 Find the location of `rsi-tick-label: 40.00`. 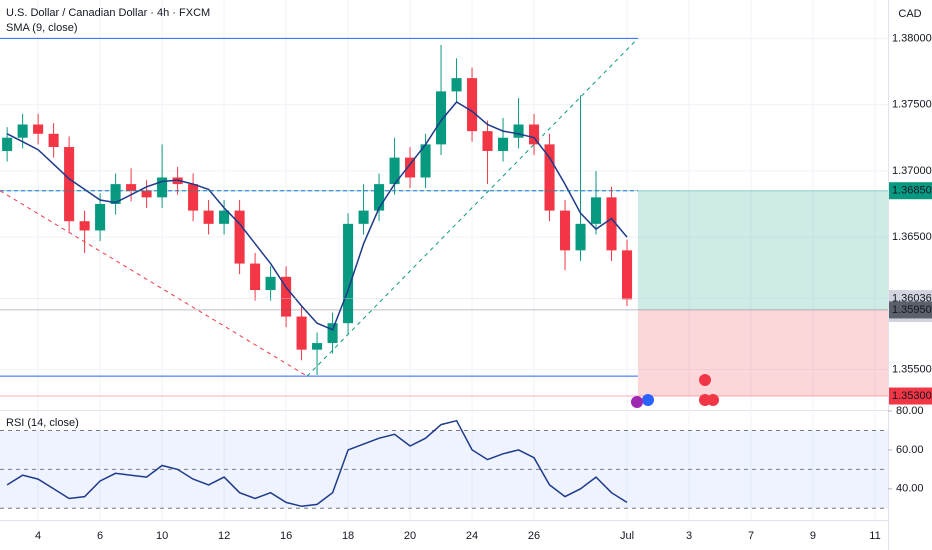

rsi-tick-label: 40.00 is located at coordinates (910, 489).